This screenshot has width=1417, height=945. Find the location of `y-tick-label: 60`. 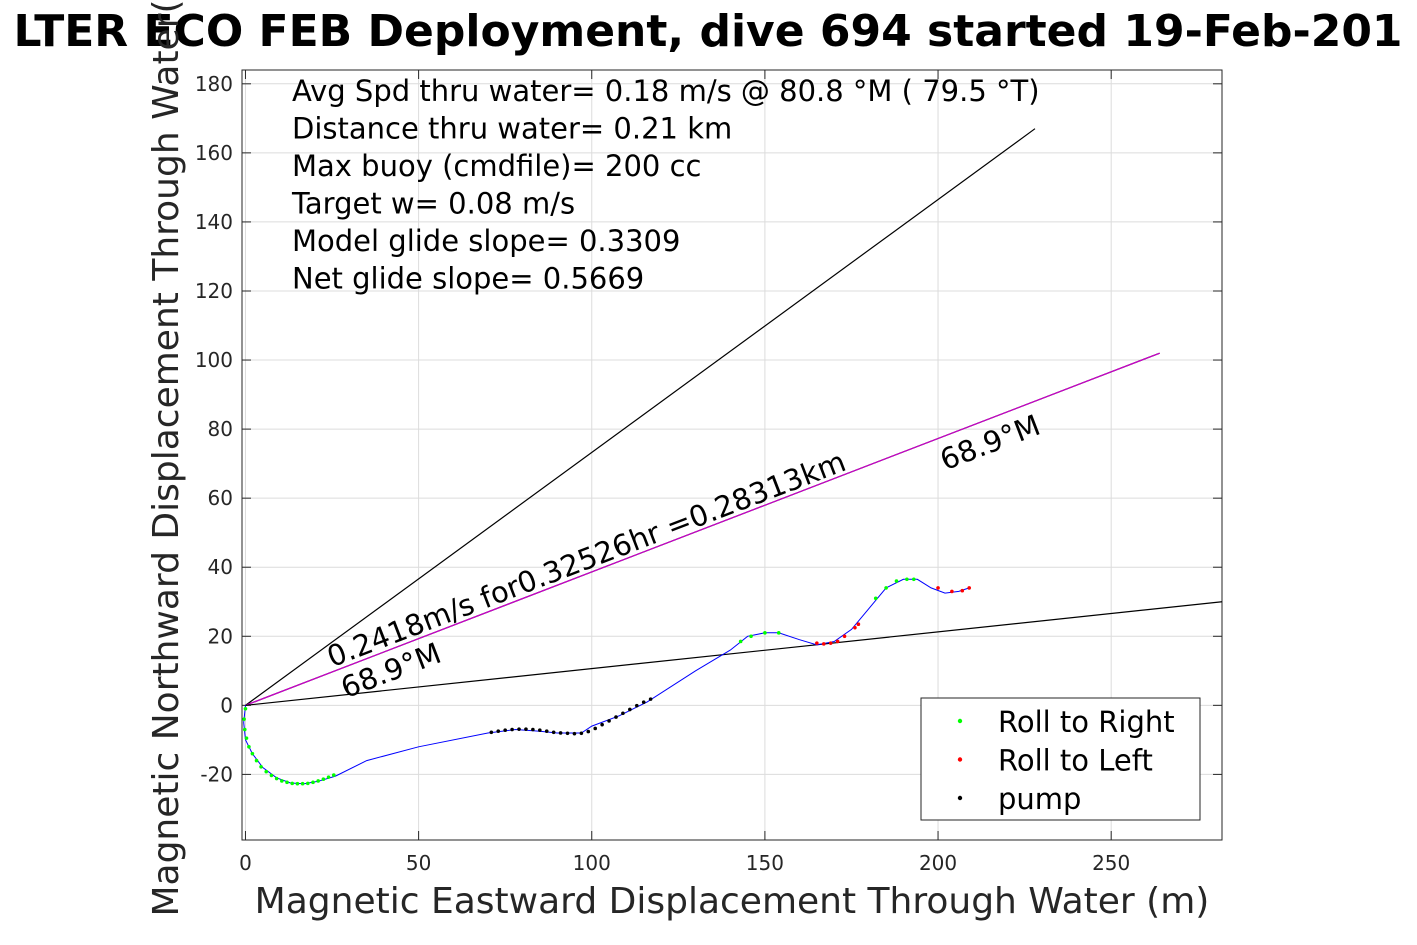

y-tick-label: 60 is located at coordinates (220, 498).